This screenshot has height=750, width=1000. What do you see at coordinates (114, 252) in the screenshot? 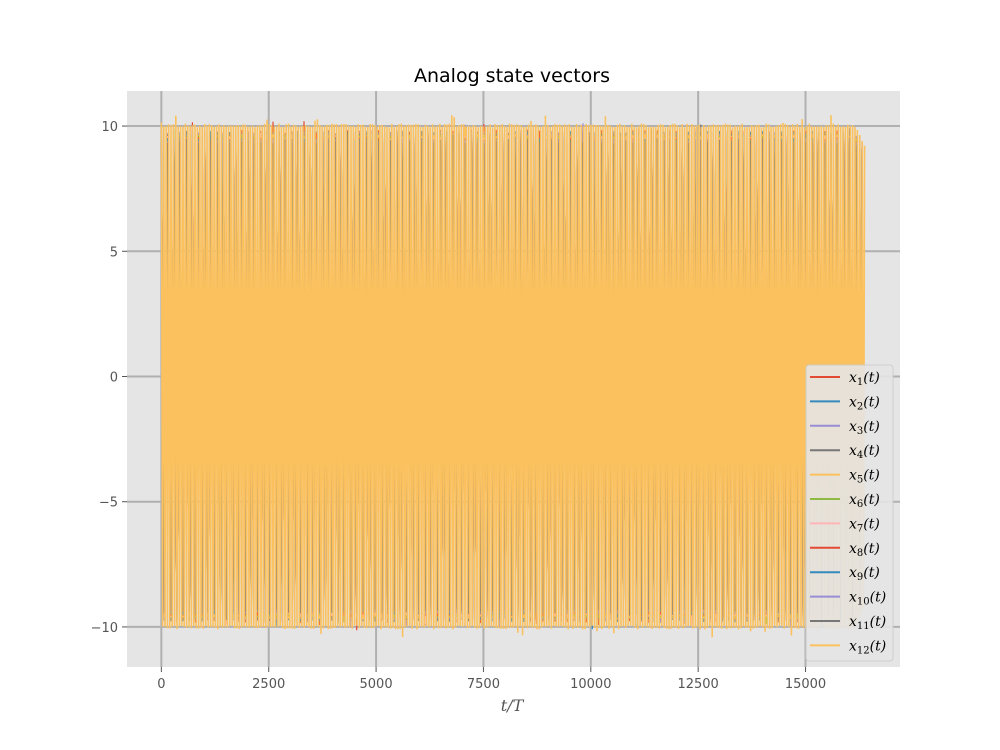
I see `y-tick-label-3: 5` at bounding box center [114, 252].